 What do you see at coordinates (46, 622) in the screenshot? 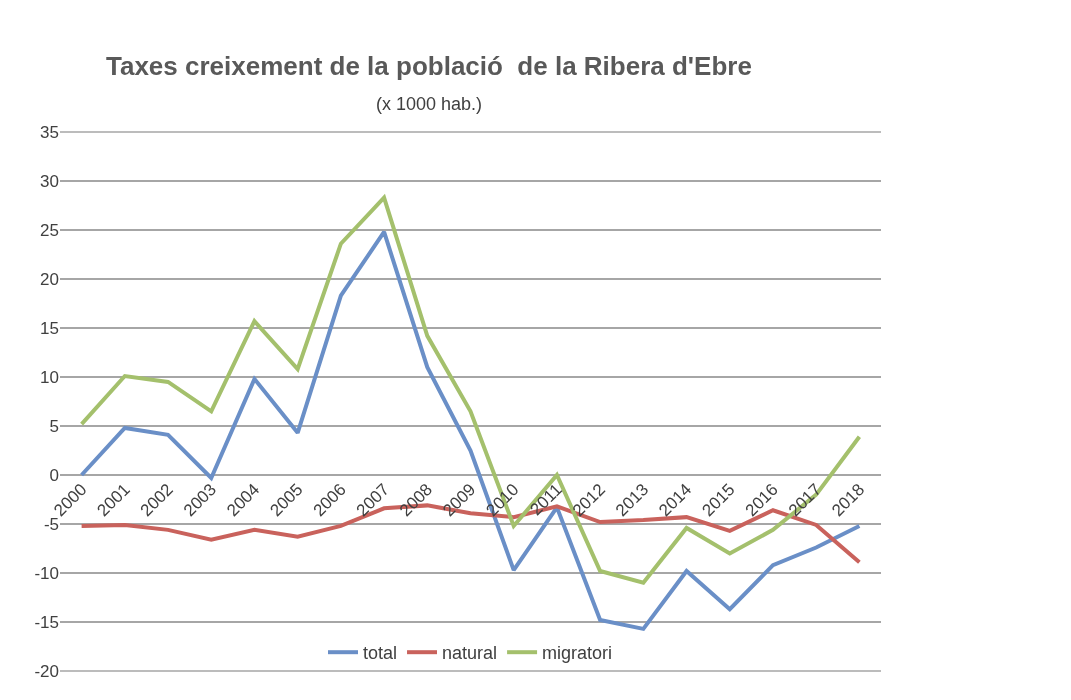
I see `y-tick-label: -15` at bounding box center [46, 622].